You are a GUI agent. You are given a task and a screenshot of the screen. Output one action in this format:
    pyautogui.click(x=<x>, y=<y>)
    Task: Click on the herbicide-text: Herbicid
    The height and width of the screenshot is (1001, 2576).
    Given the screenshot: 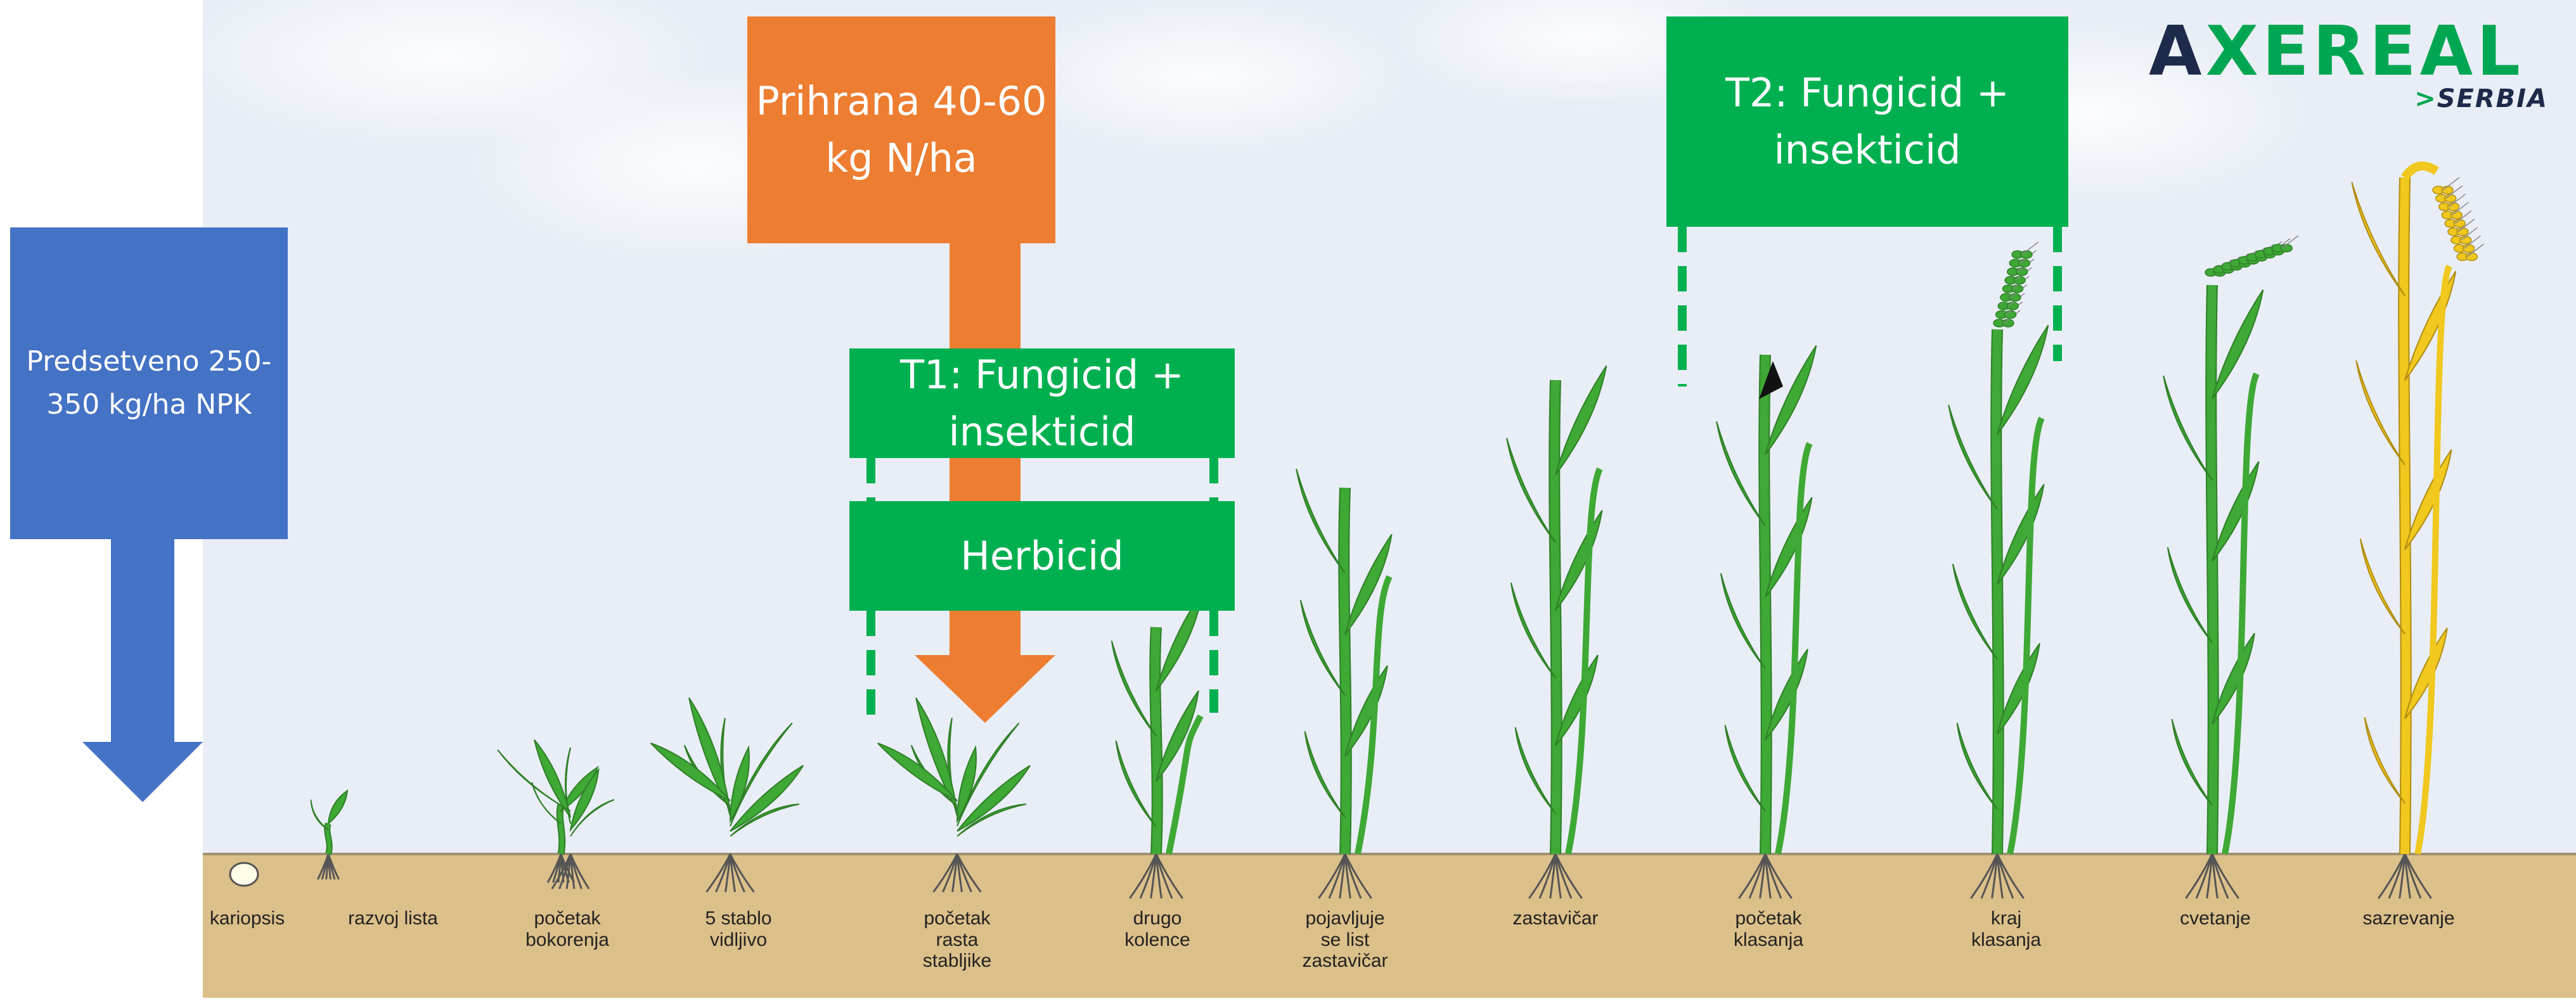 What is the action you would take?
    pyautogui.click(x=1042, y=555)
    